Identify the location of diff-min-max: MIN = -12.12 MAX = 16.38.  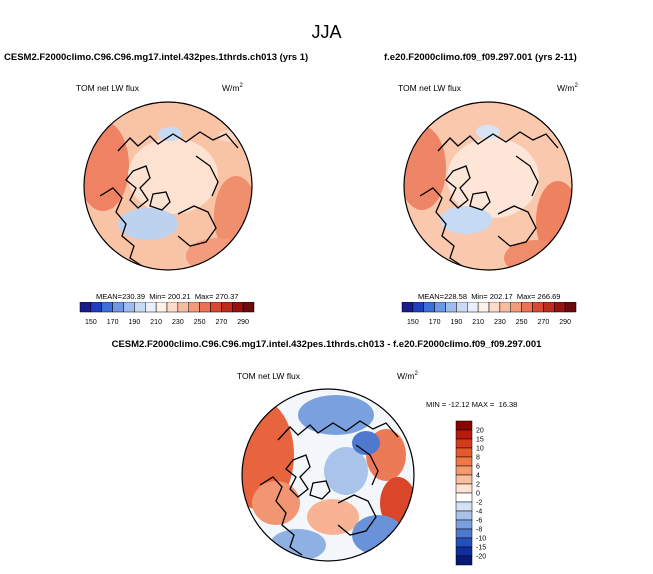
(472, 404).